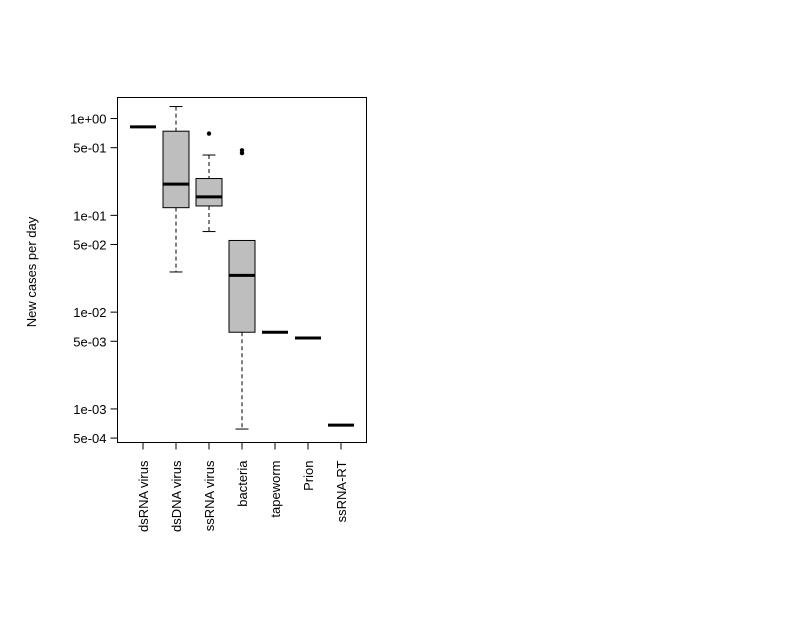 The width and height of the screenshot is (795, 637). I want to click on y-tick-label: 1e-02, so click(89, 312).